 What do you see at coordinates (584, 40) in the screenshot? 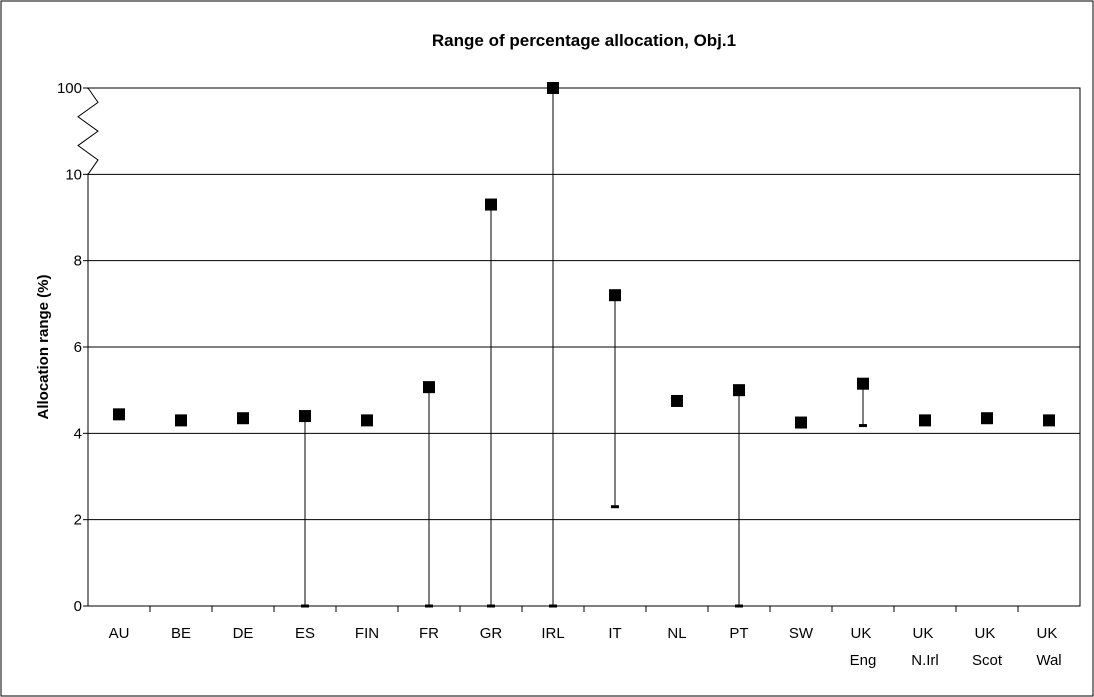
I see `chart-title: Range of percentage allocation, Obj.1` at bounding box center [584, 40].